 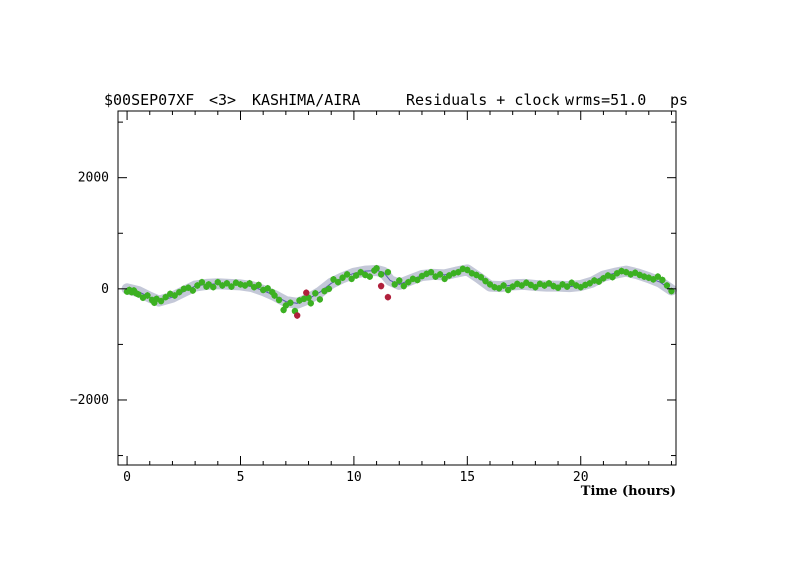 I want to click on x-tick-label: 5, so click(x=241, y=477).